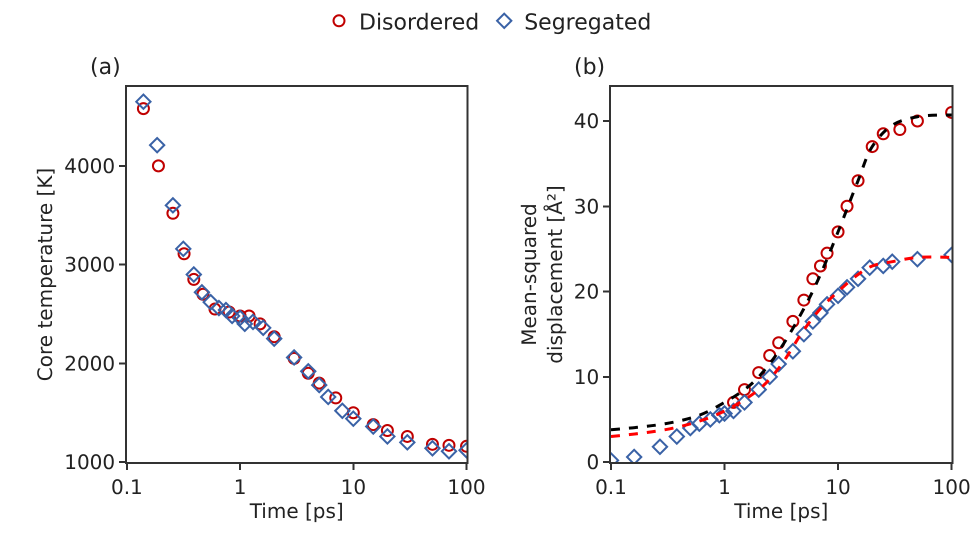  Describe the element at coordinates (587, 120) in the screenshot. I see `y-tick-label: 40` at that location.